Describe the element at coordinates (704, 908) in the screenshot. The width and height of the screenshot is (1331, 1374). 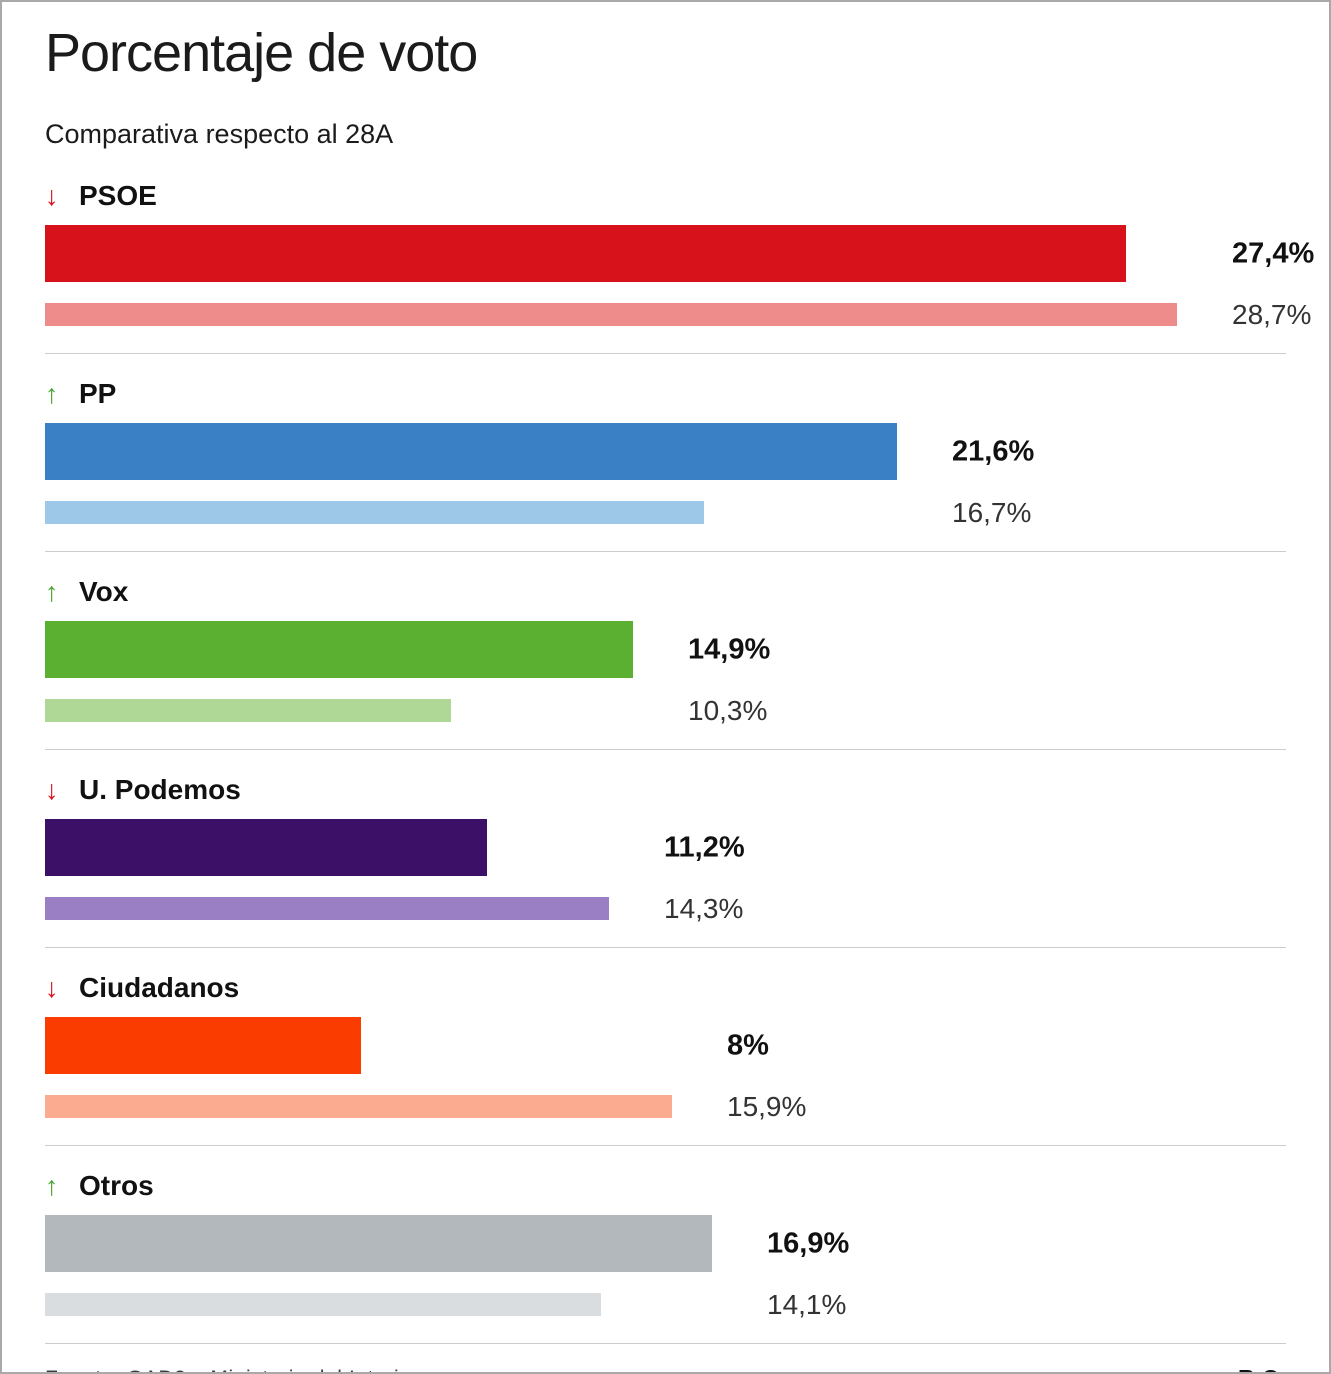
I see `previous-value: 14,3%` at that location.